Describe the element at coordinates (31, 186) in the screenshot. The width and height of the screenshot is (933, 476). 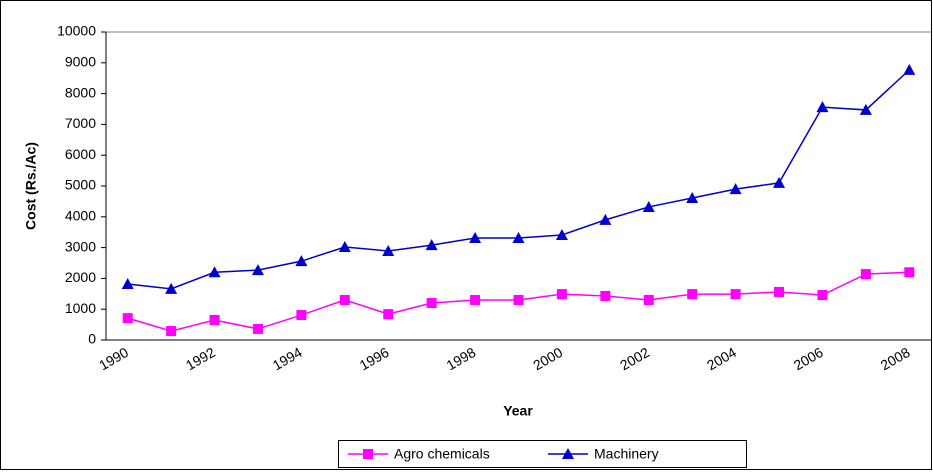
I see `y-axis-title: Cost (Rs./Ac)` at that location.